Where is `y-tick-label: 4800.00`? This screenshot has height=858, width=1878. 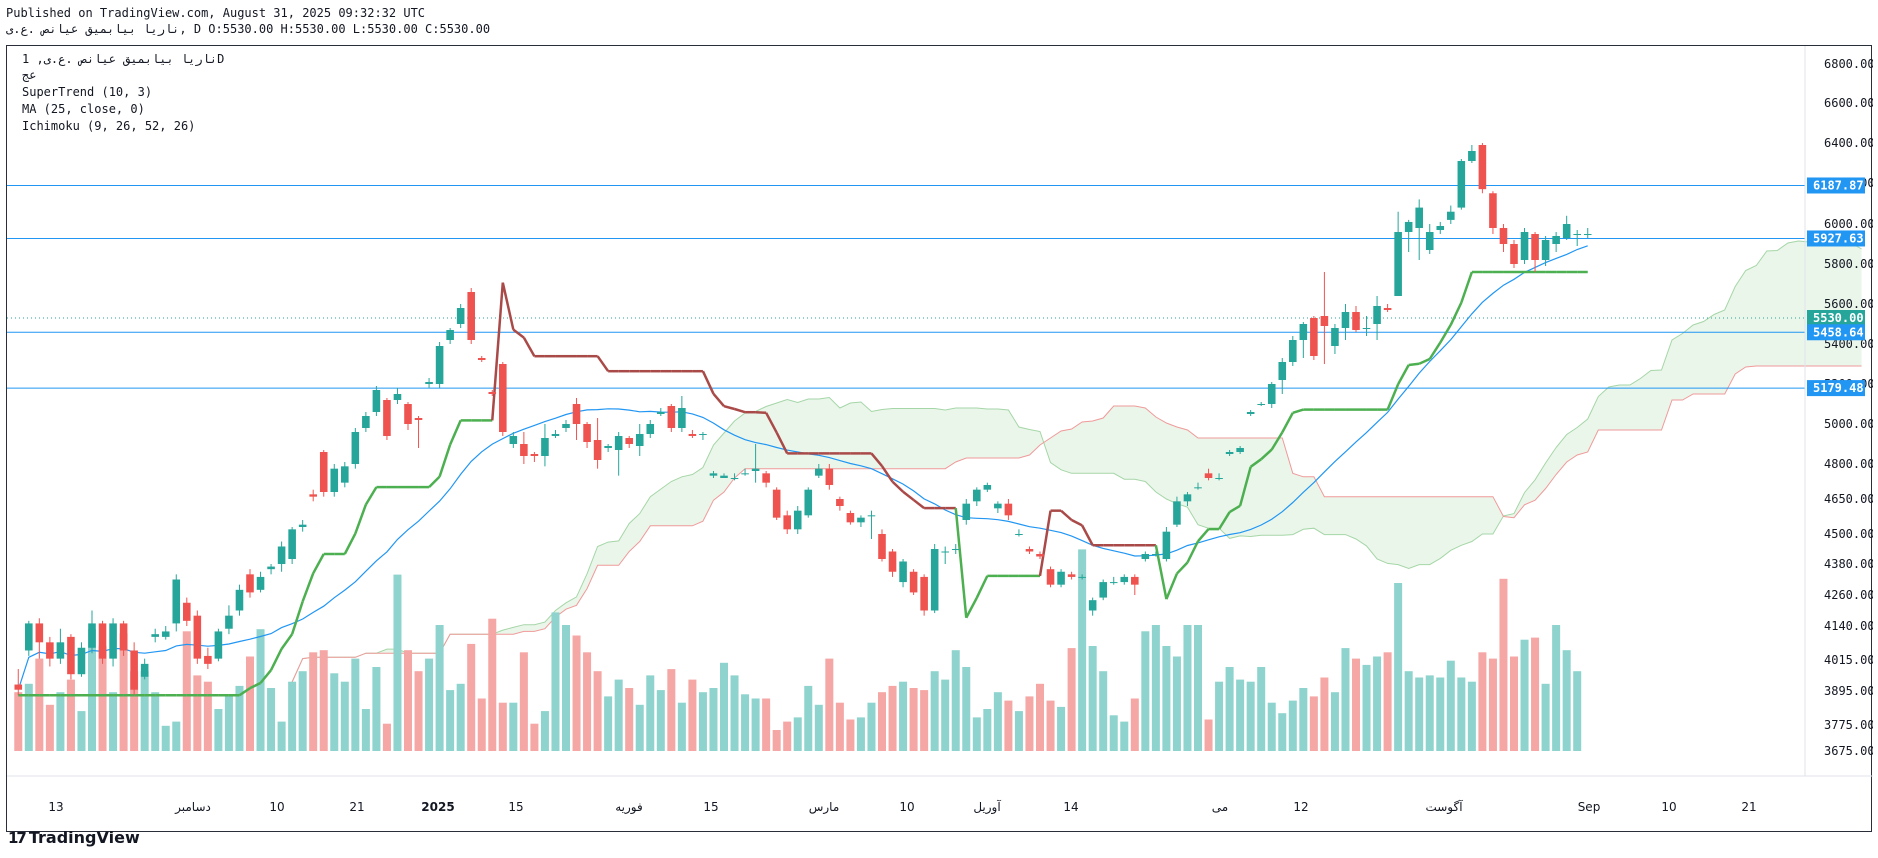 y-tick-label: 4800.00 is located at coordinates (1848, 464).